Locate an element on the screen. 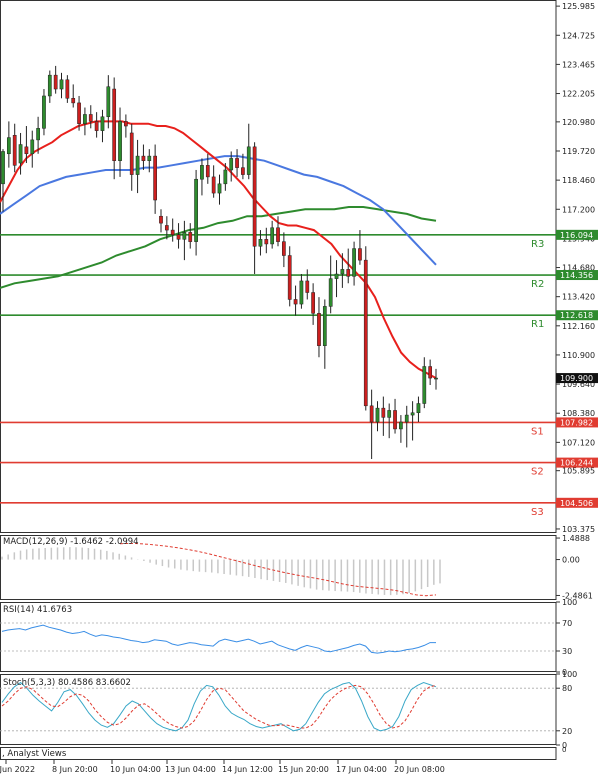  macd-signal-line is located at coordinates (278, 569).